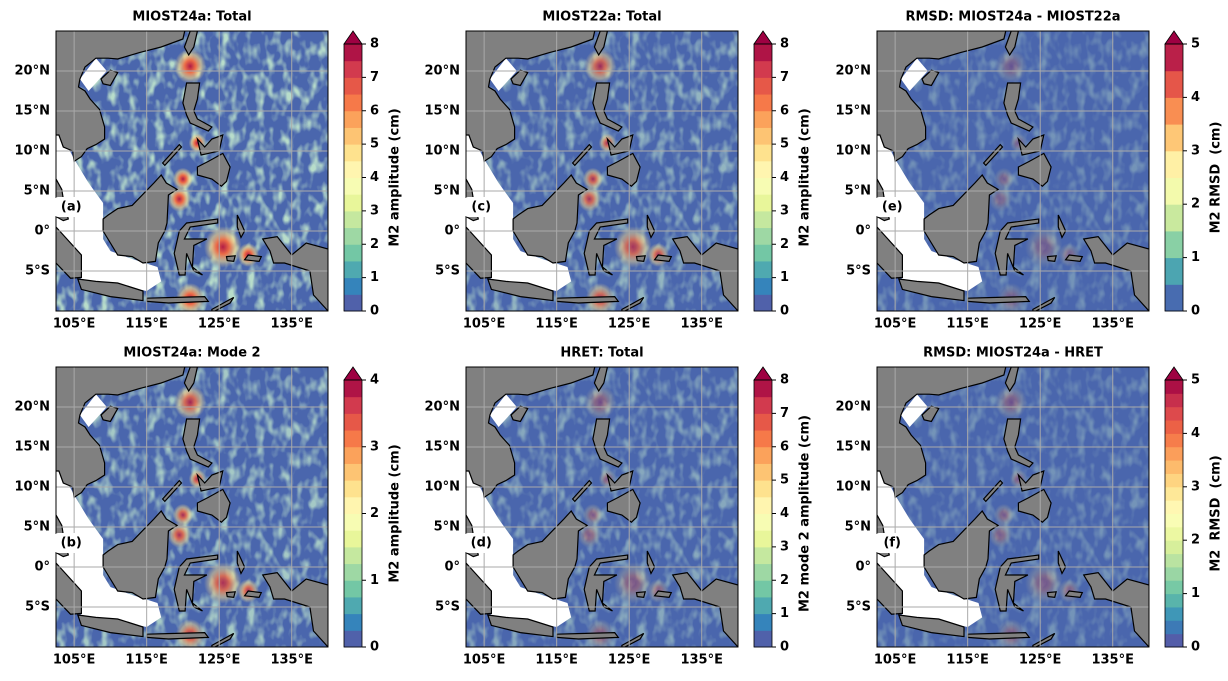 The height and width of the screenshot is (681, 1228). What do you see at coordinates (805, 513) in the screenshot?
I see `colorbar-label: M2 mode 2 amplitude (cm)` at bounding box center [805, 513].